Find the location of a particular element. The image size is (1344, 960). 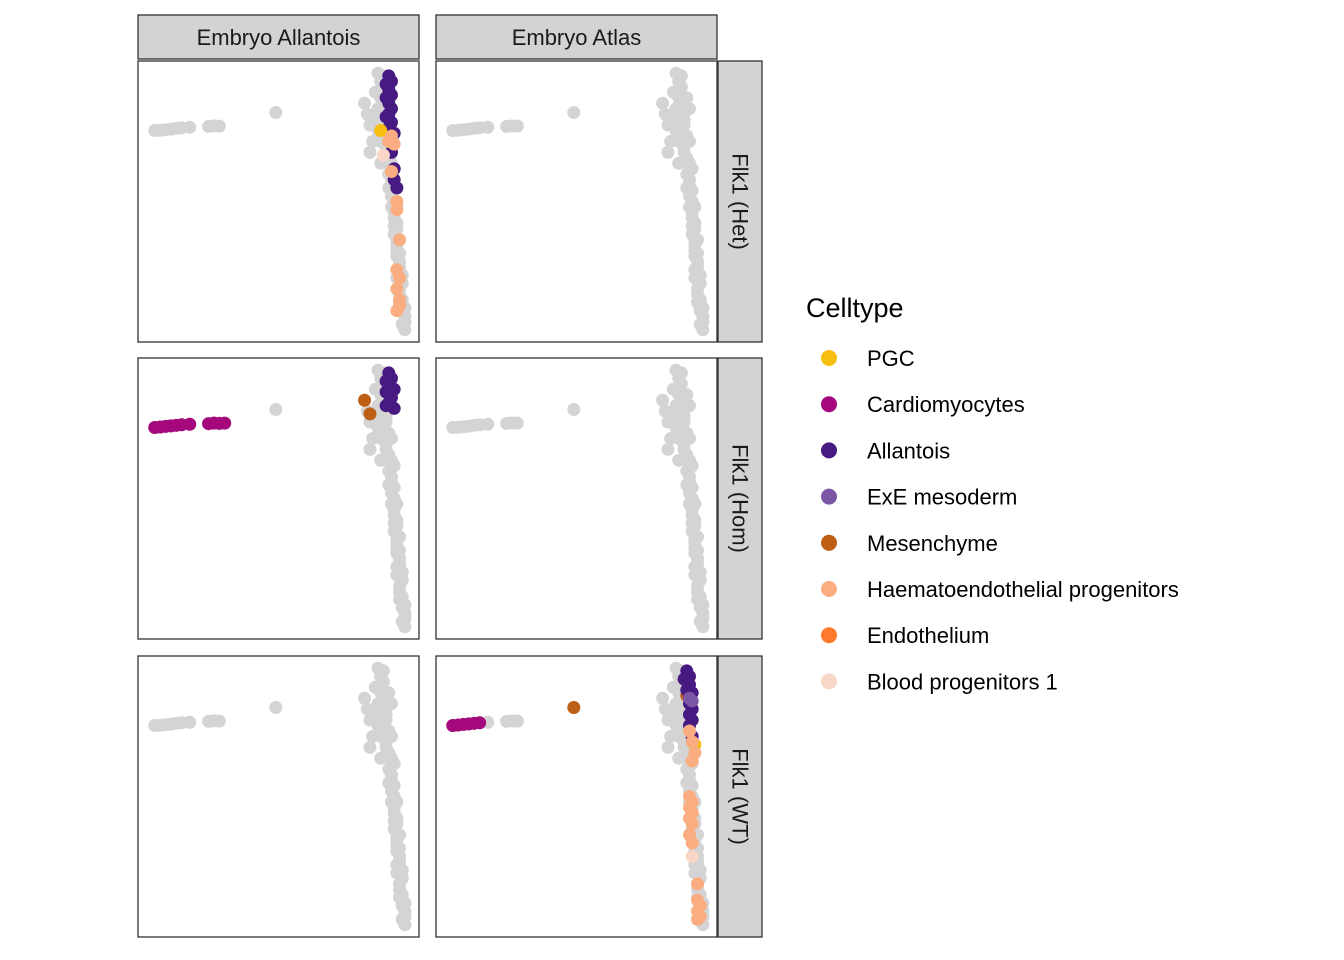

legend-label: PGC is located at coordinates (891, 358).